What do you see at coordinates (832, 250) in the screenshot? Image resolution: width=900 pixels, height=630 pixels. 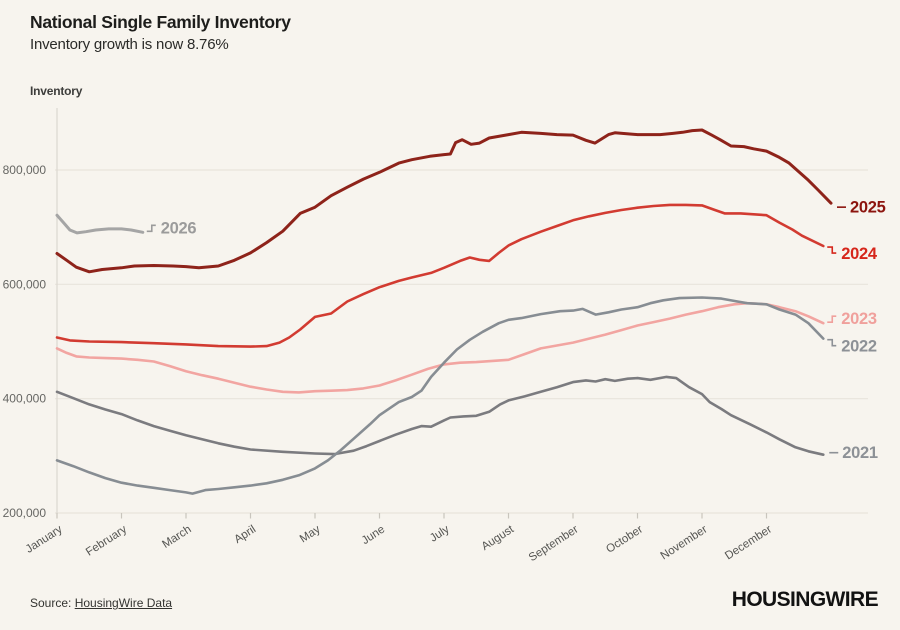 I see `series-label-connector-2024` at bounding box center [832, 250].